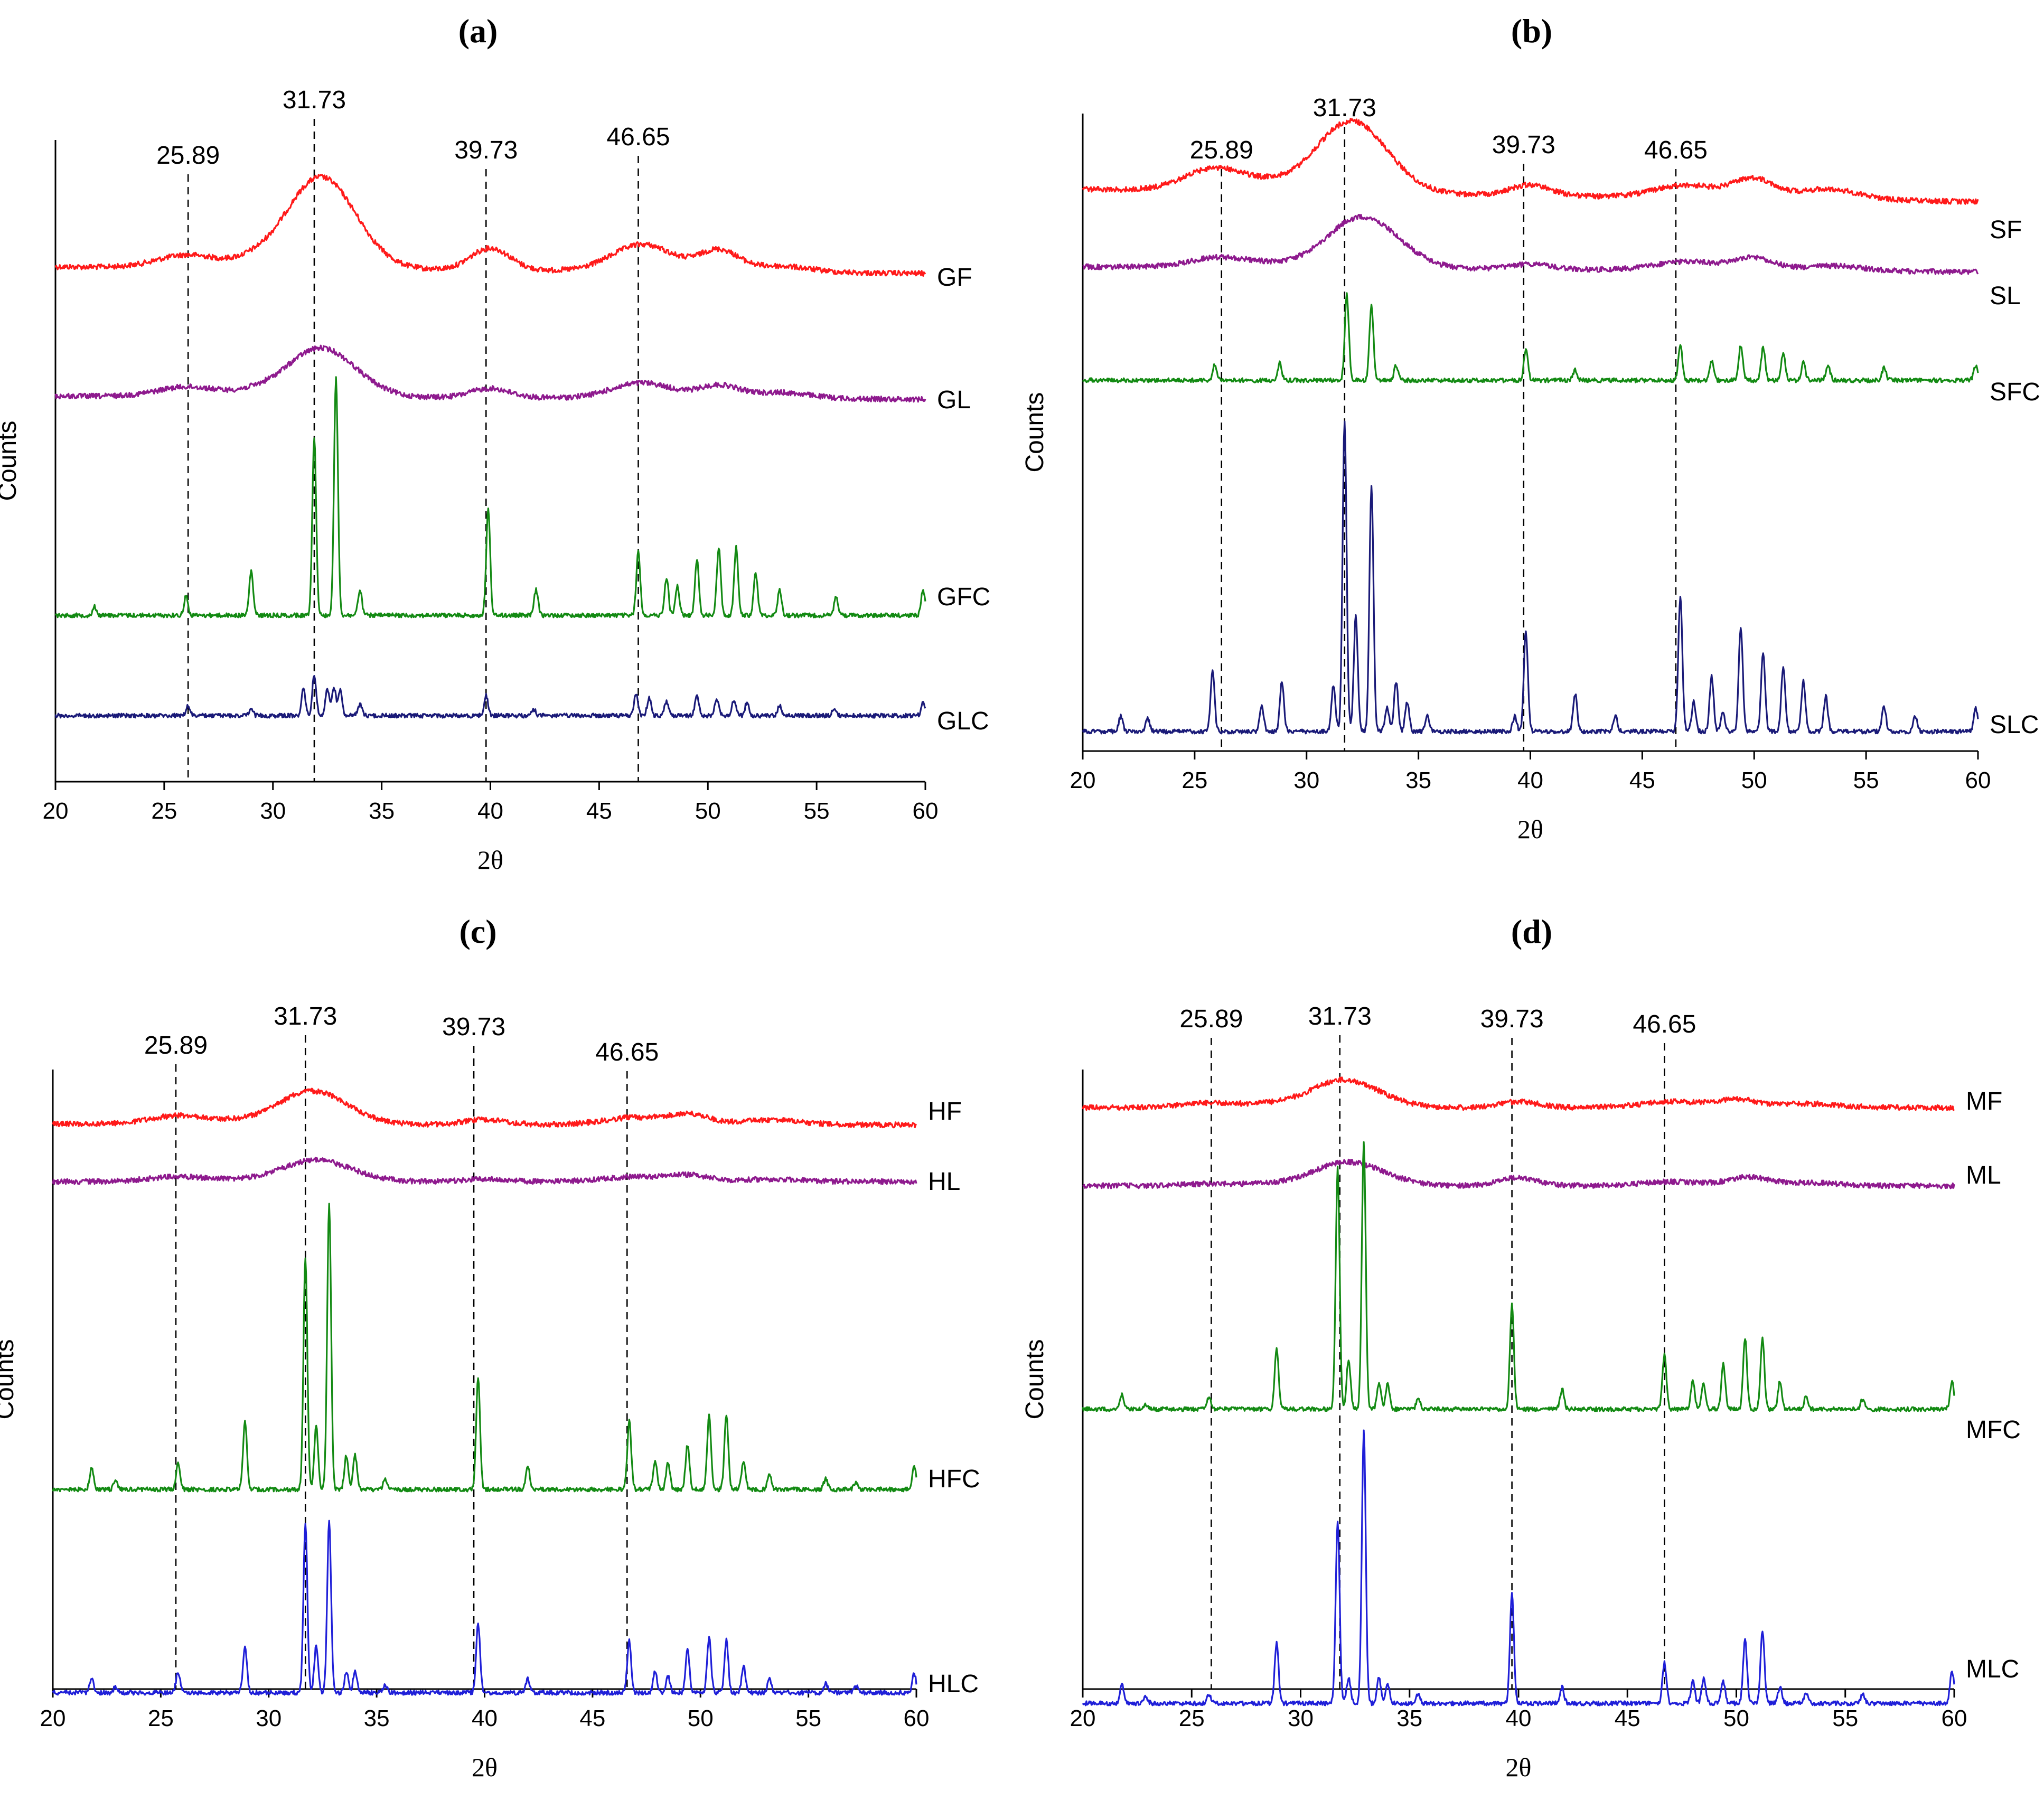 Image resolution: width=2044 pixels, height=1819 pixels. I want to click on panel-label: (b), so click(1531, 31).